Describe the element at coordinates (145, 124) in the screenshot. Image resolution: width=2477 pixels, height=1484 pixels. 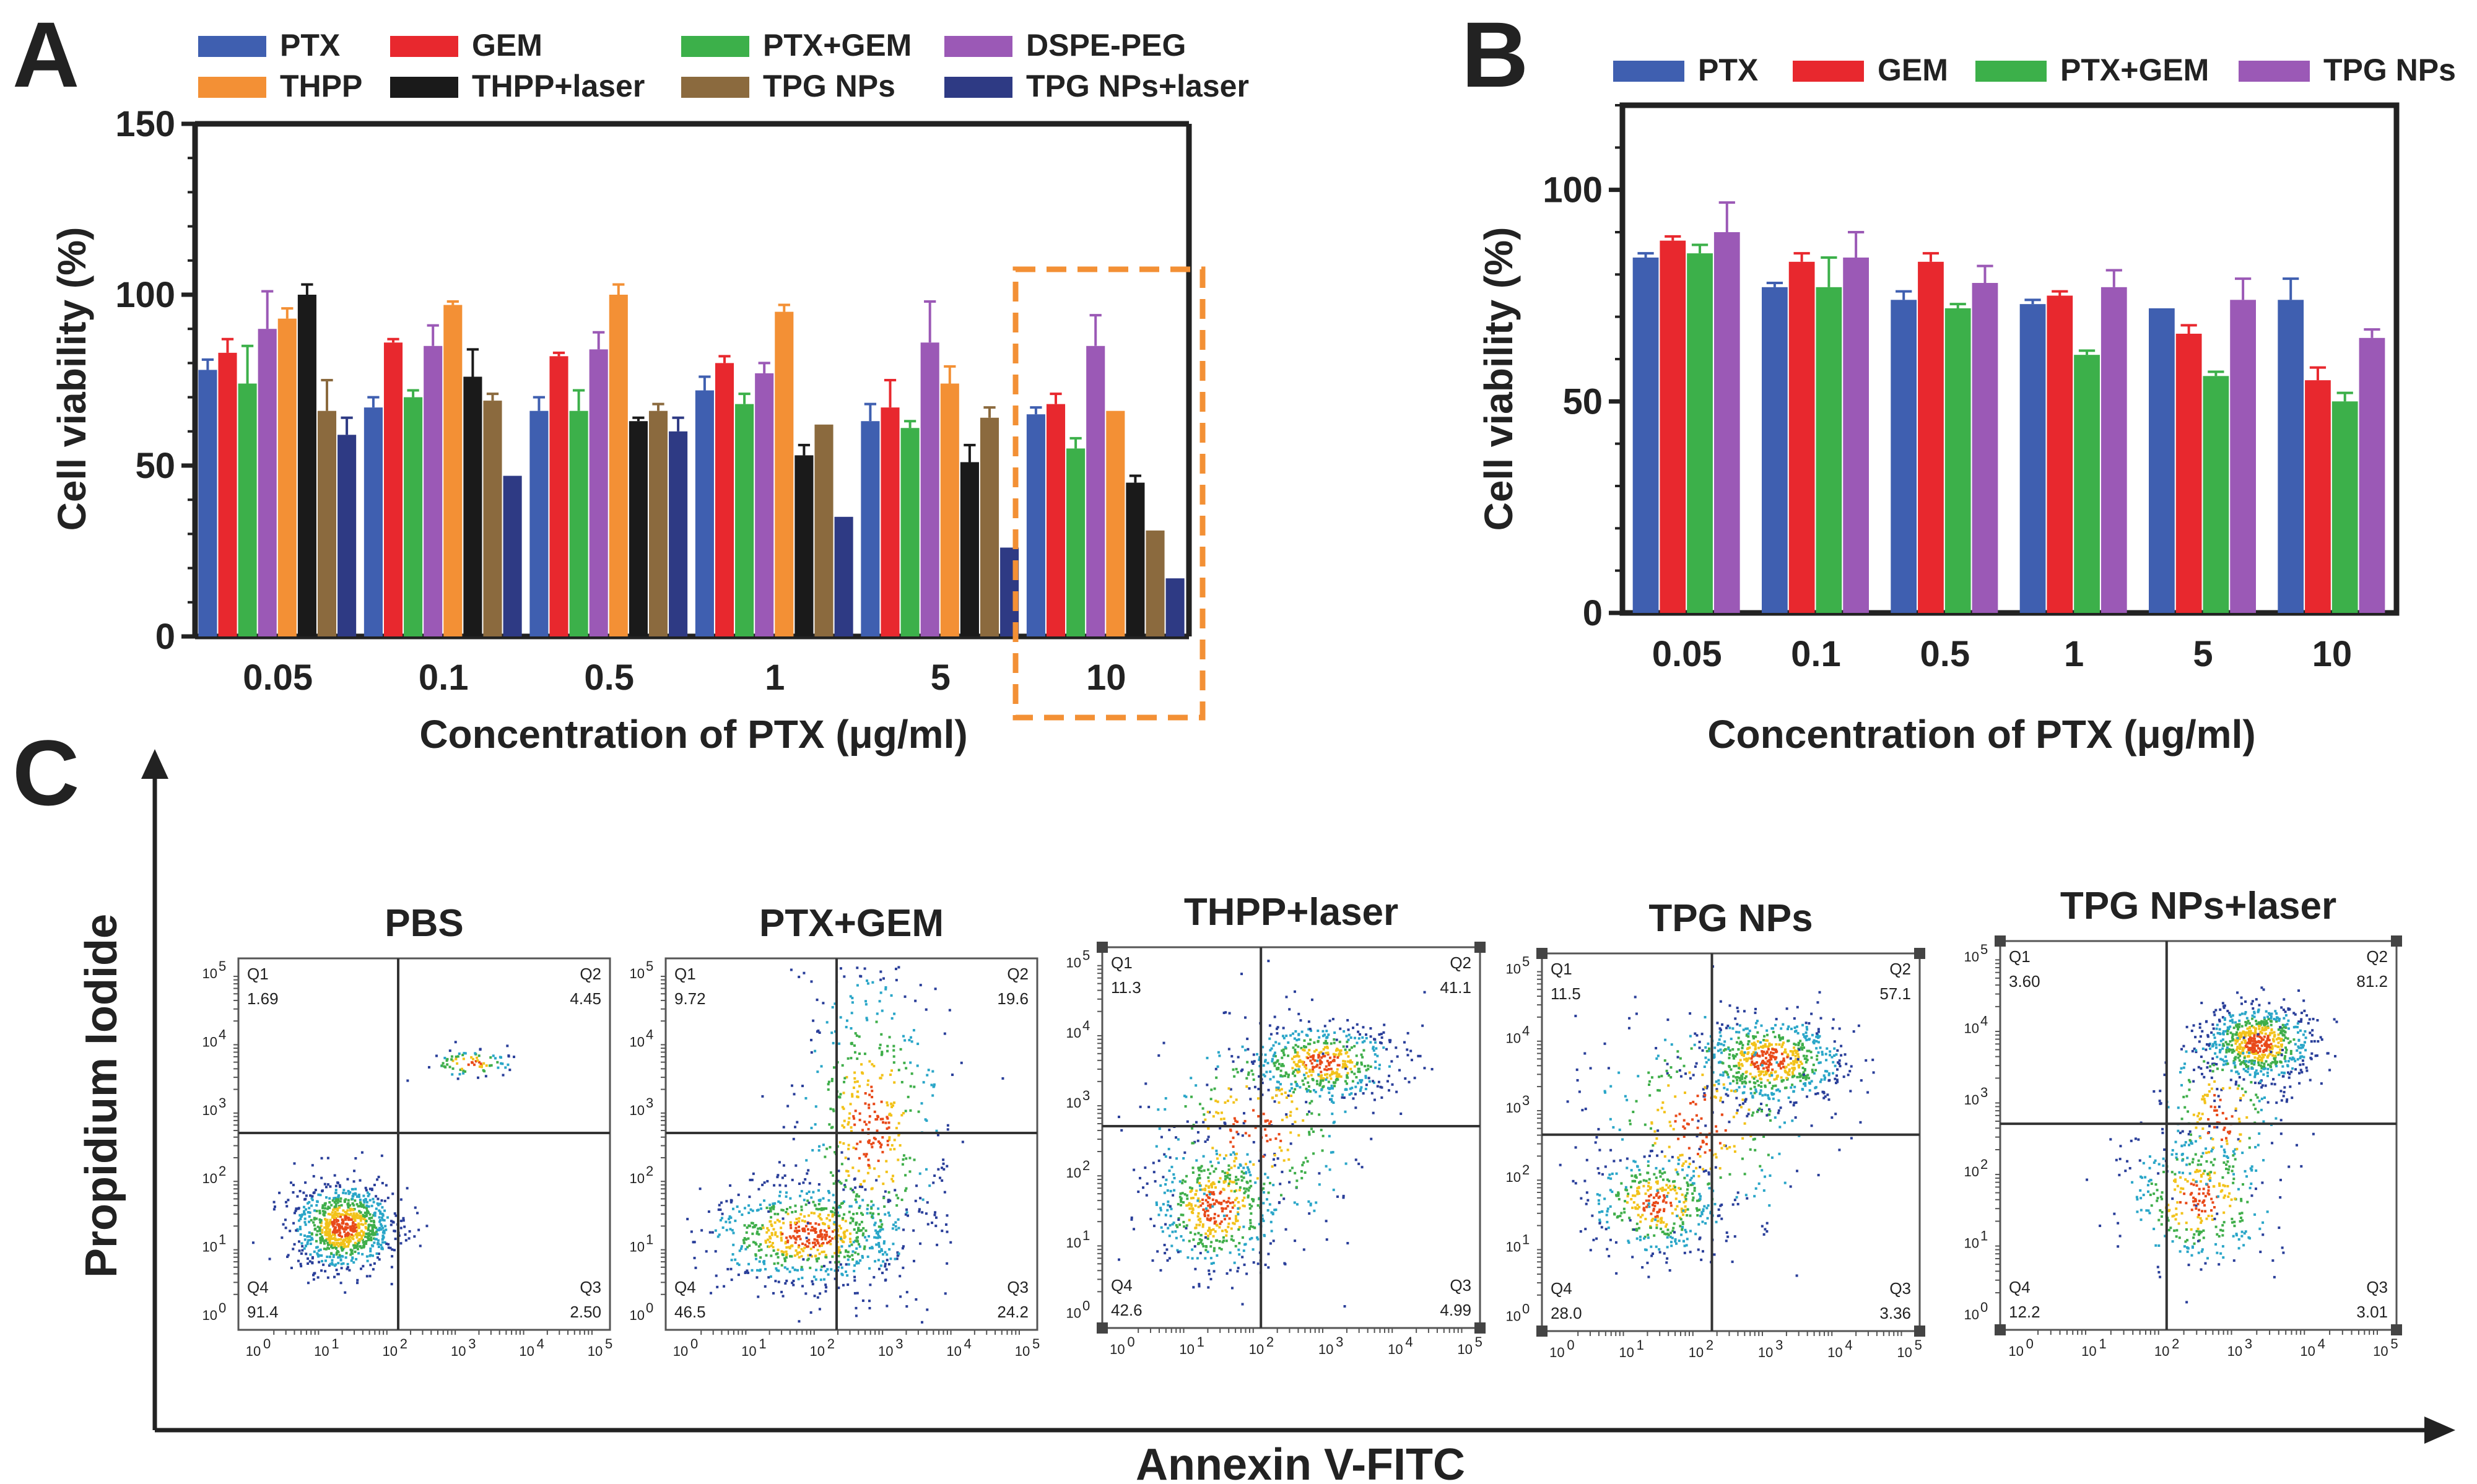
I see `y-tick-label: 150` at that location.